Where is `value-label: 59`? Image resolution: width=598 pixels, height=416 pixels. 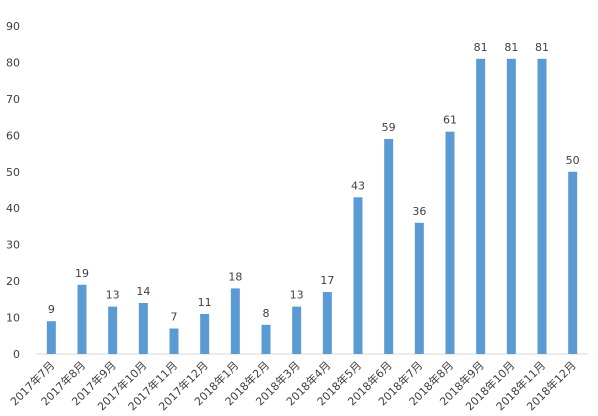
value-label: 59 is located at coordinates (389, 127).